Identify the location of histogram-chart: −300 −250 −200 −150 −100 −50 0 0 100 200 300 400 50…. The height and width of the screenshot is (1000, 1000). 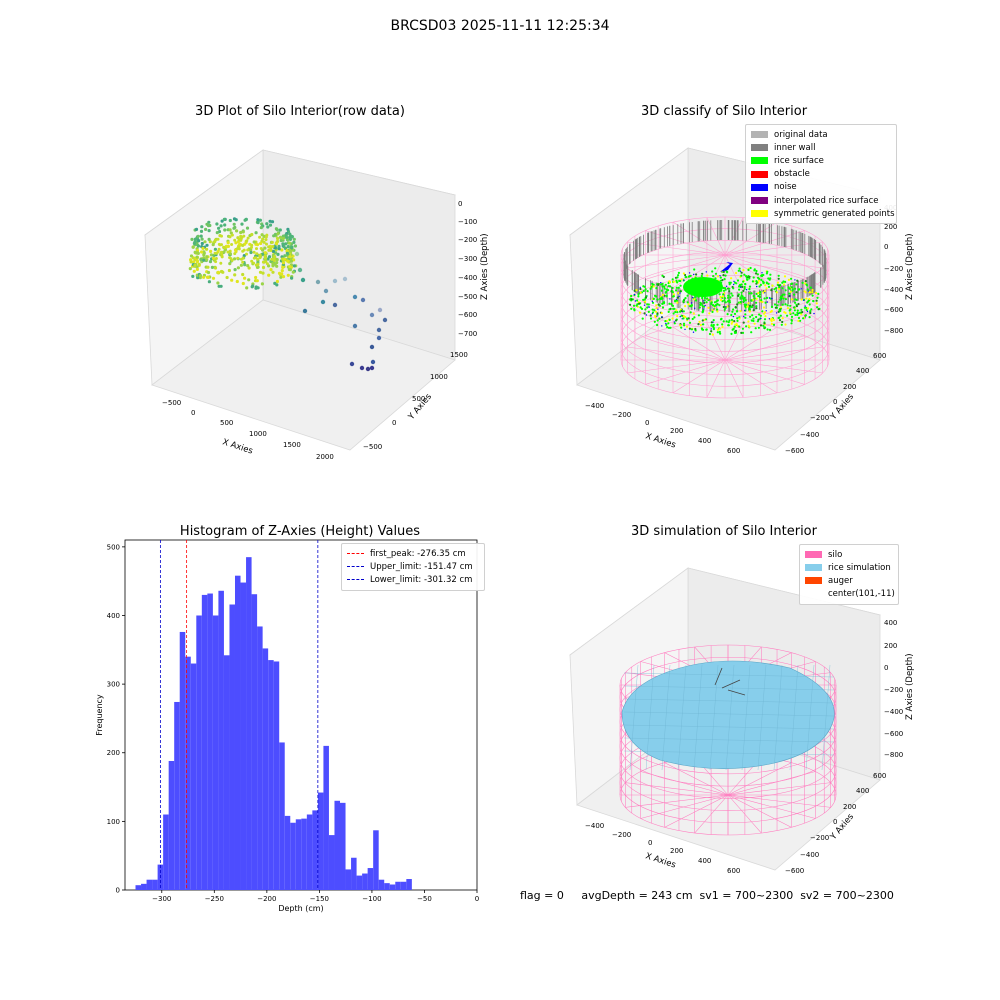
(287, 726).